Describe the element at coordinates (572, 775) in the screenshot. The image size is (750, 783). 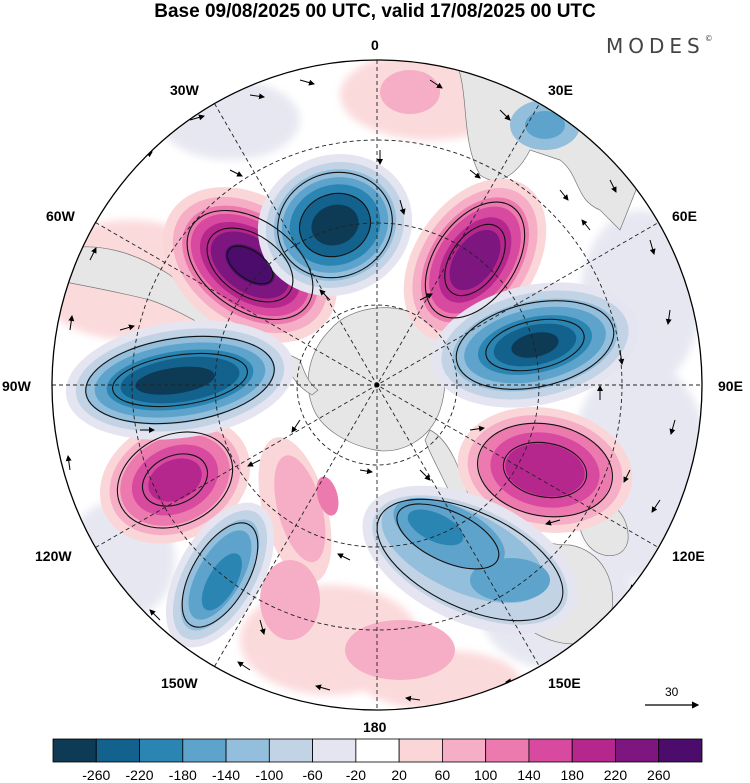
I see `colorbar-label: 180` at that location.